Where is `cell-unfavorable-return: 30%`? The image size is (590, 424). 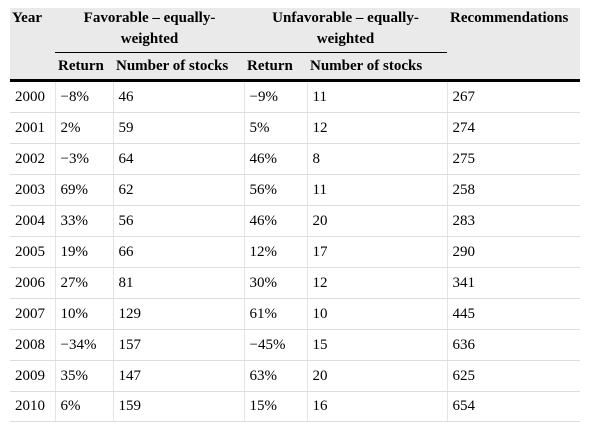 cell-unfavorable-return: 30% is located at coordinates (275, 283).